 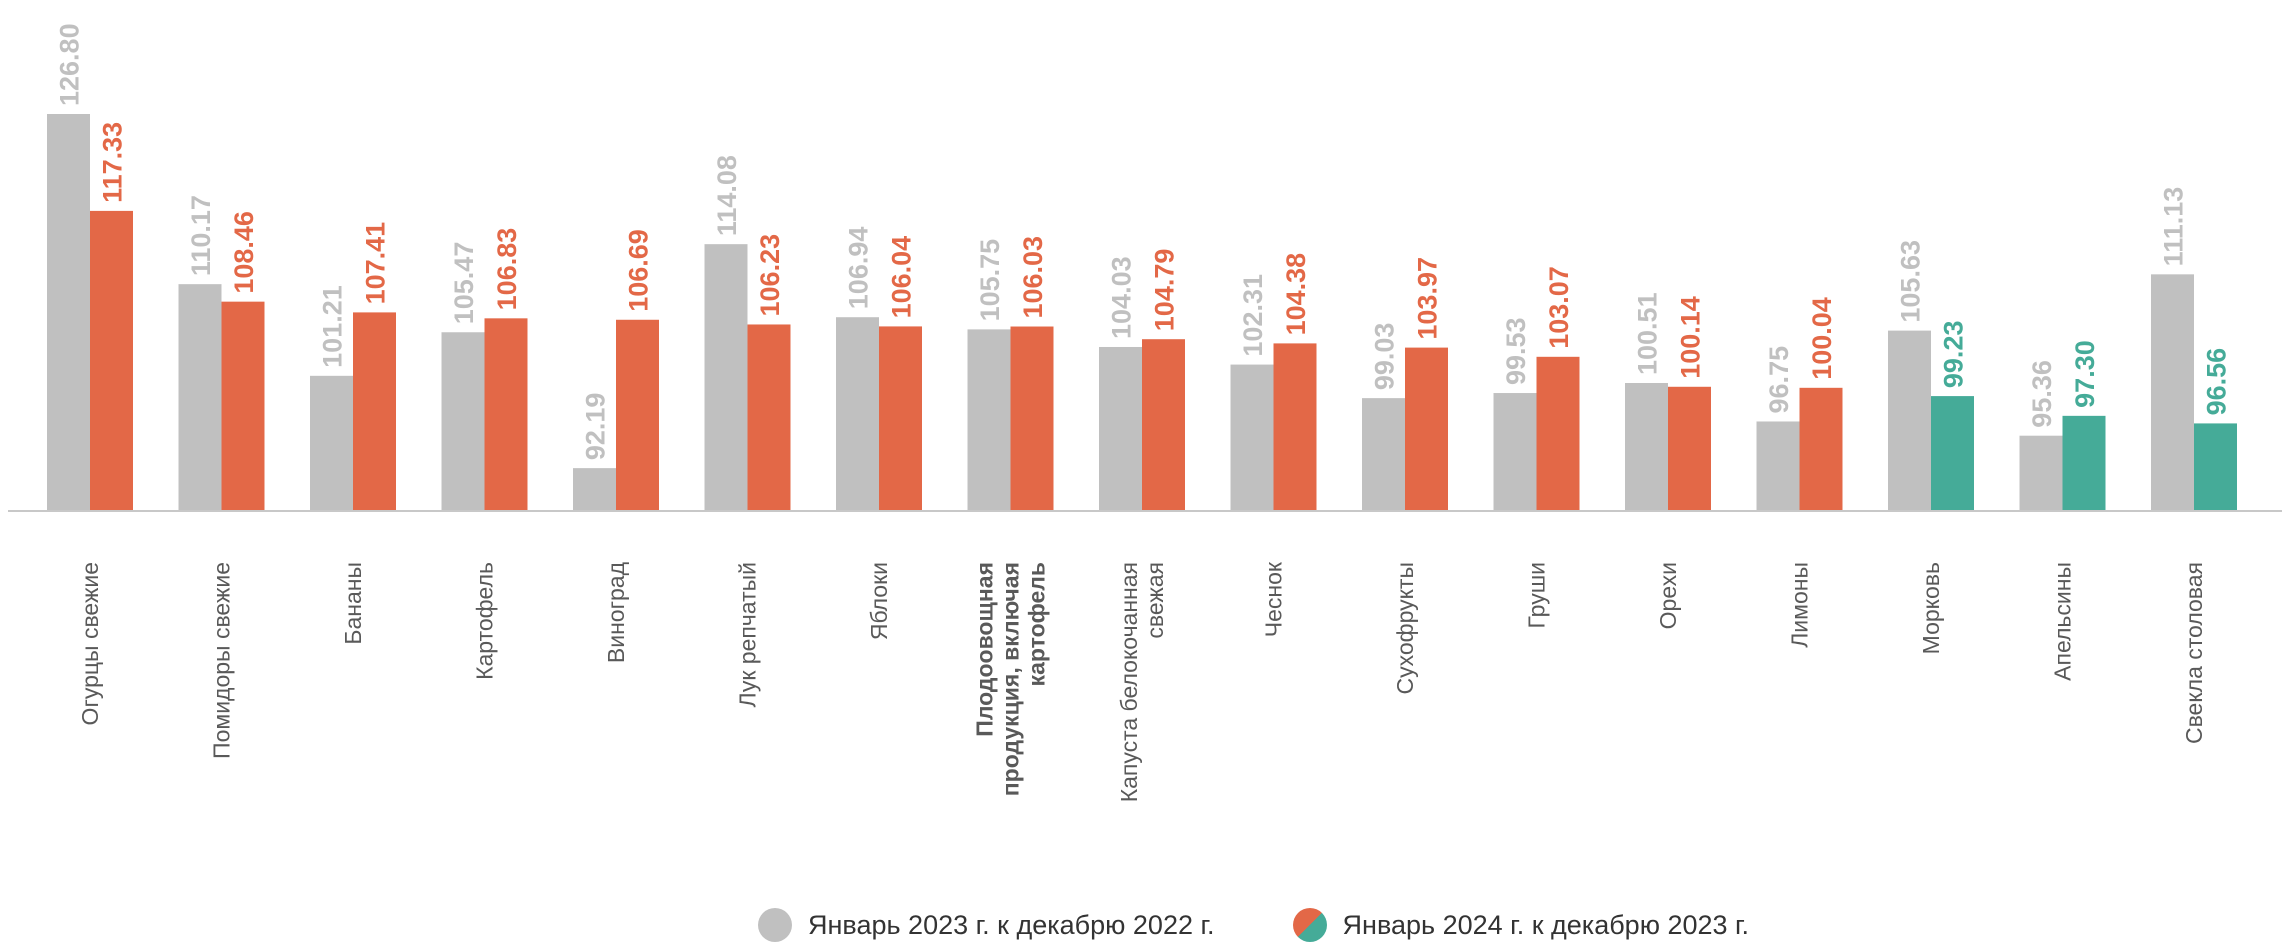 What do you see at coordinates (464, 283) in the screenshot?
I see `value-label-2023: 105.47` at bounding box center [464, 283].